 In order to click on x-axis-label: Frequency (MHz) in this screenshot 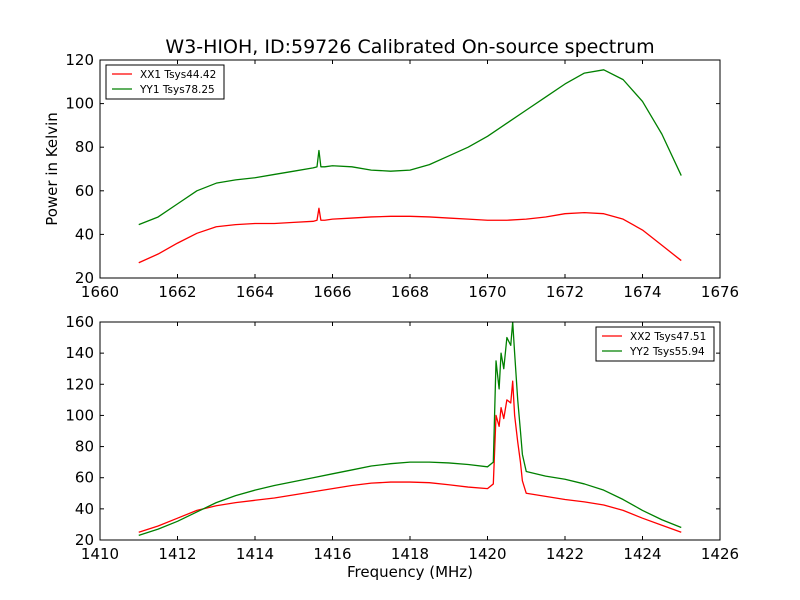, I will do `click(410, 572)`.